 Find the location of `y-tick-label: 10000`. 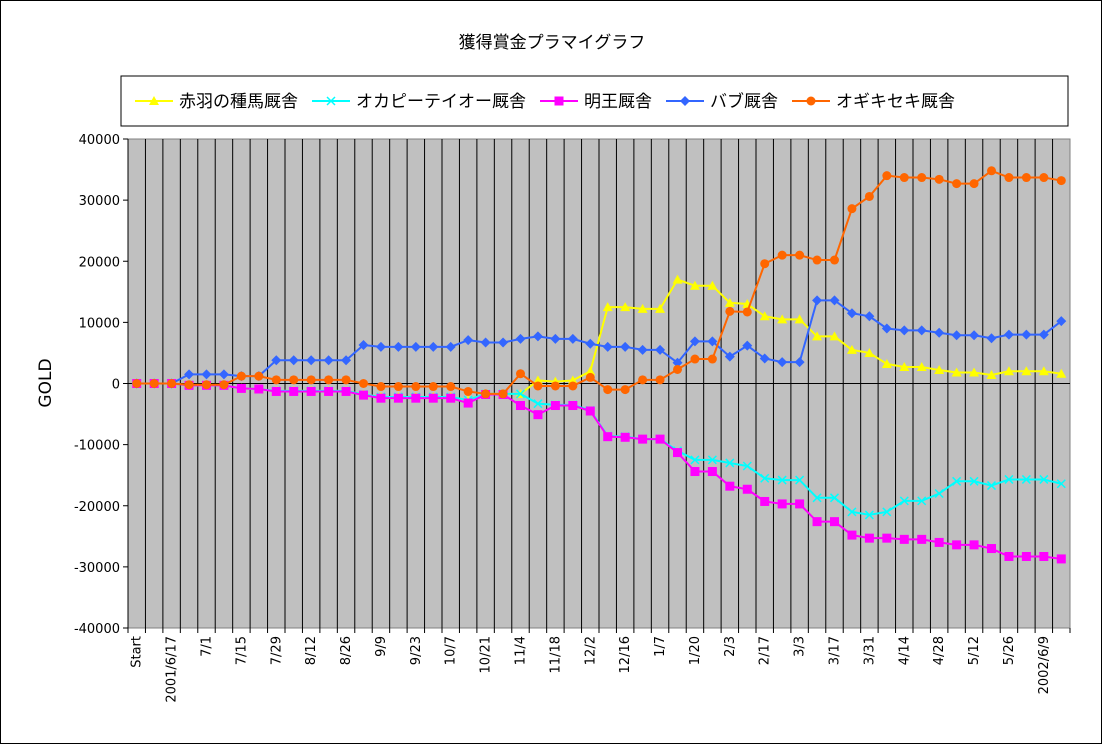

y-tick-label: 10000 is located at coordinates (99, 323).